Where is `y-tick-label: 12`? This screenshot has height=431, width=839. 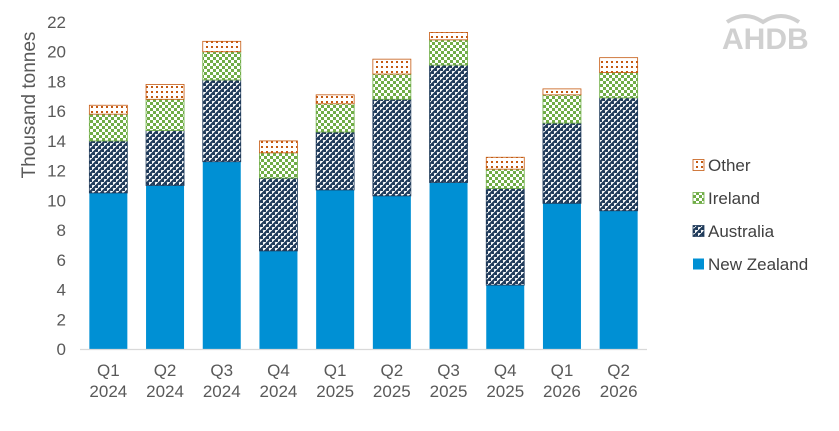 y-tick-label: 12 is located at coordinates (56, 171).